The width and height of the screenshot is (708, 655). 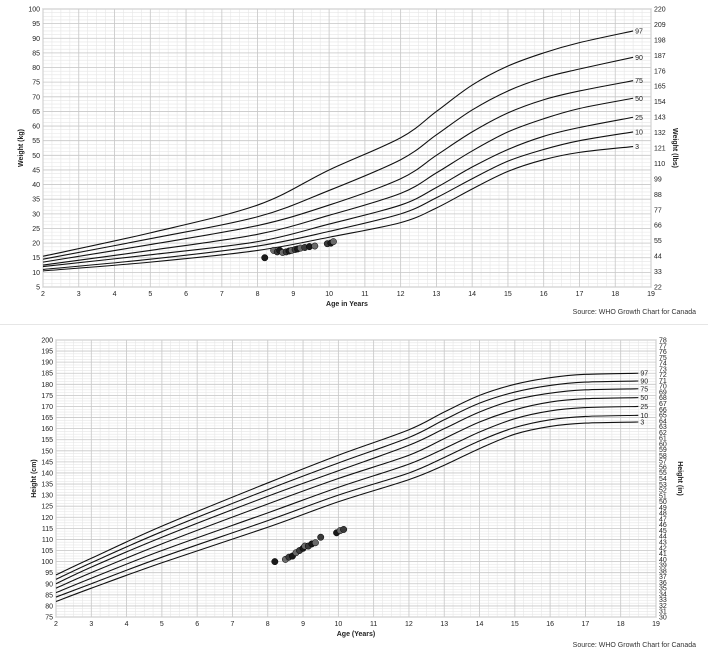 What do you see at coordinates (56, 624) in the screenshot?
I see `height-x-tick-label: 2` at bounding box center [56, 624].